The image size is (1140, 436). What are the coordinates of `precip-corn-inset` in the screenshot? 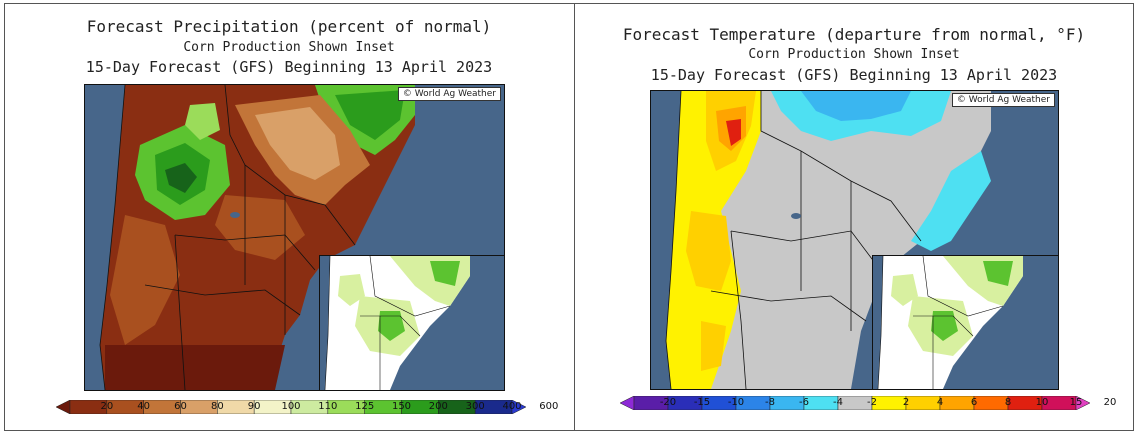 It's located at (411, 322).